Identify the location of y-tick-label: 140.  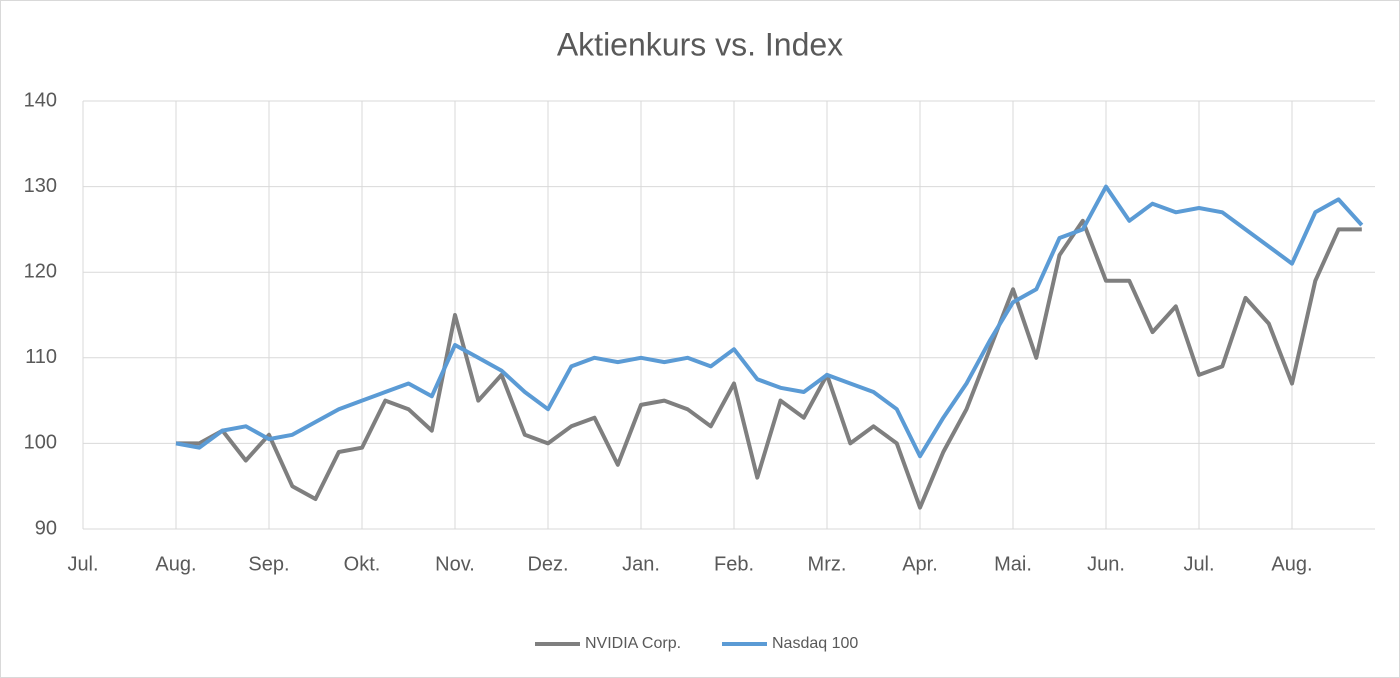
(40, 100).